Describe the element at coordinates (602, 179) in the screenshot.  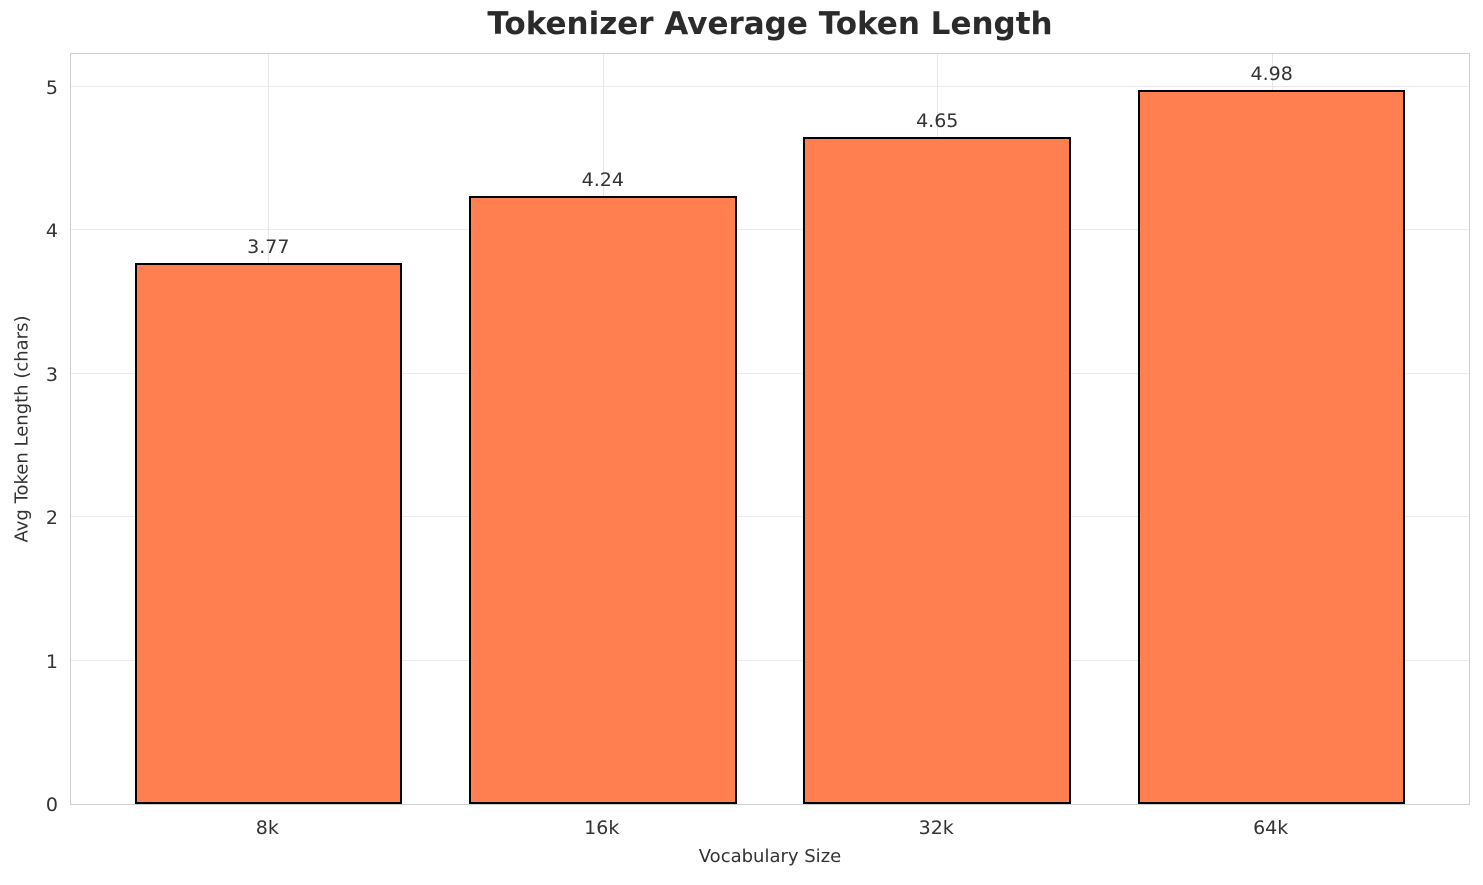
I see `bar-value-label-16k: 4.24` at that location.